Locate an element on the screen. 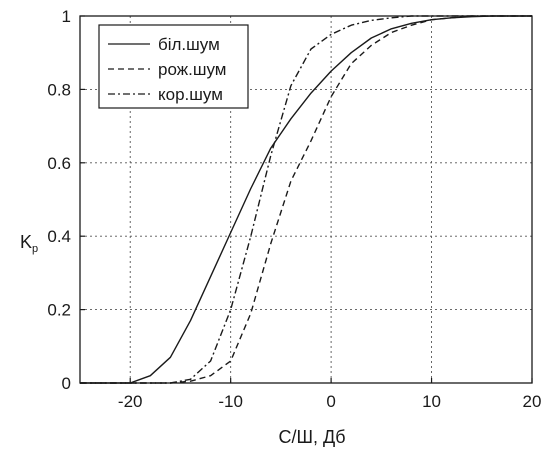  y-axis-label-main: K is located at coordinates (26, 242).